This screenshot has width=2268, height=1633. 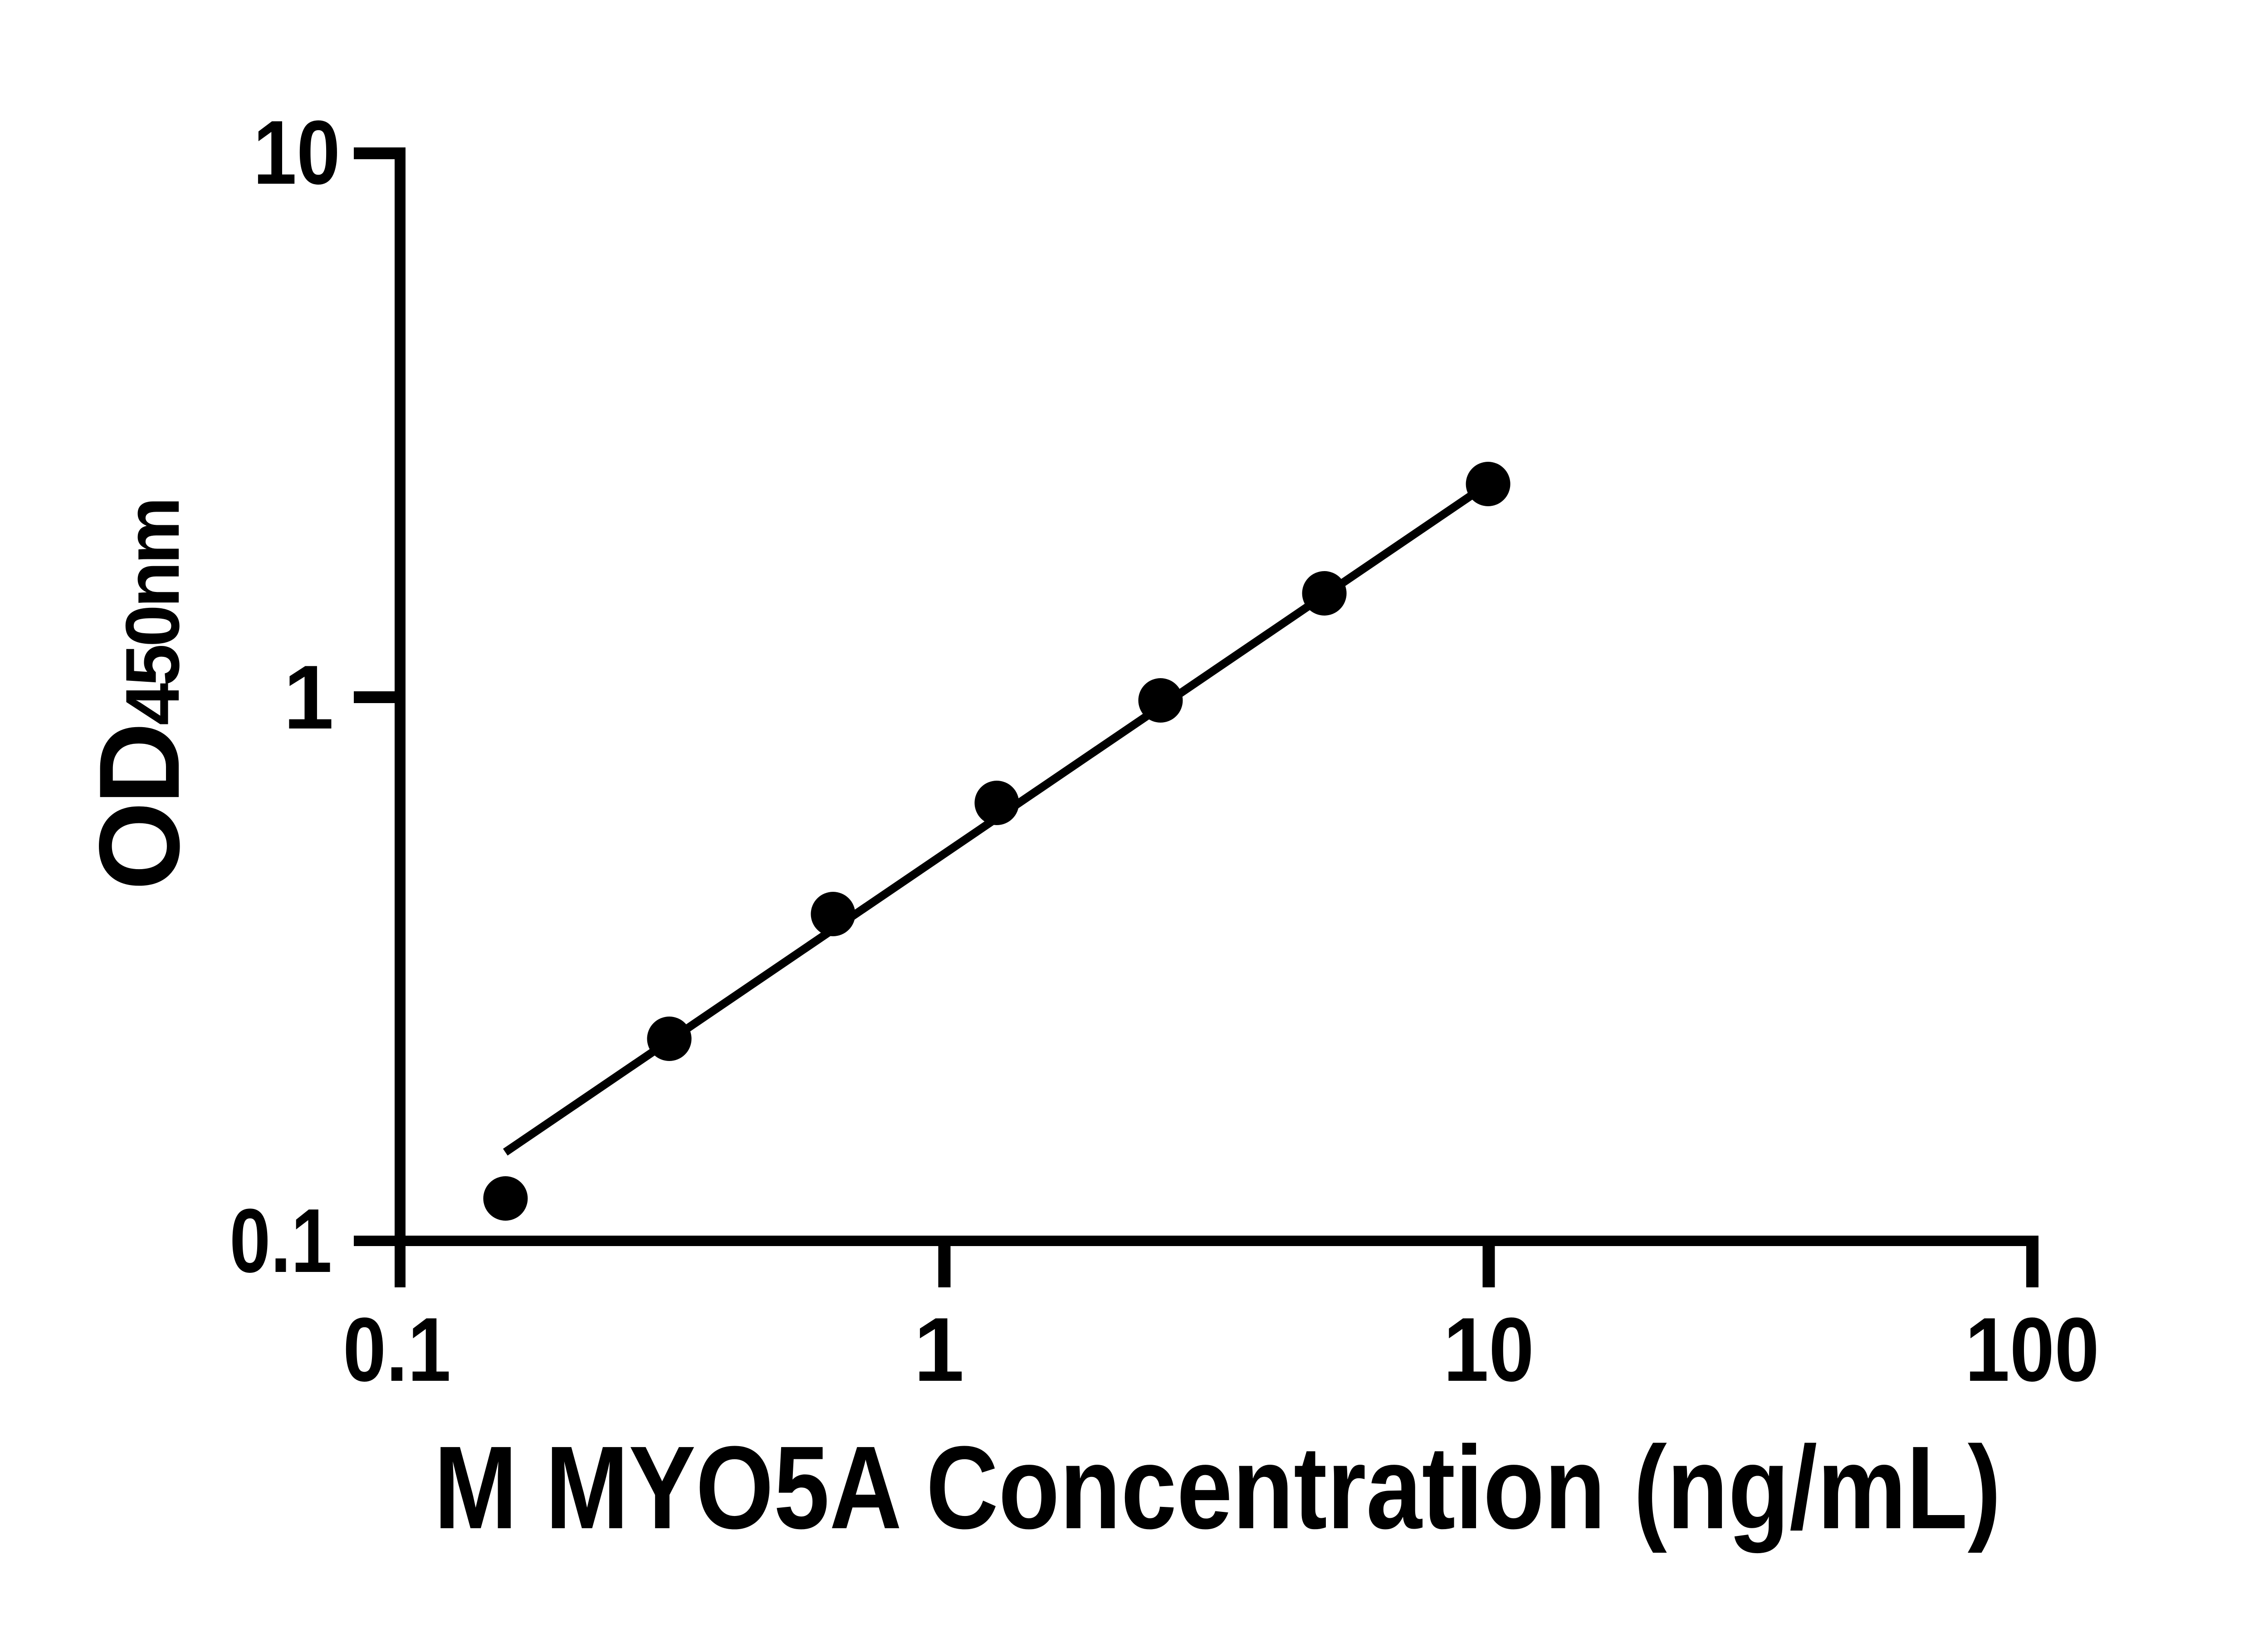 I want to click on svg-text: OD450nm, so click(x=140, y=693).